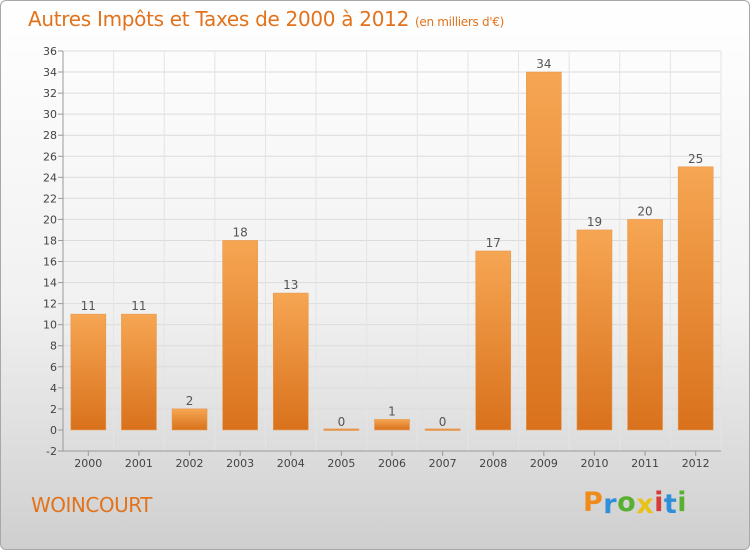 This screenshot has width=750, height=550. Describe the element at coordinates (460, 22) in the screenshot. I see `chart-unit: (en milliers d'€)` at that location.